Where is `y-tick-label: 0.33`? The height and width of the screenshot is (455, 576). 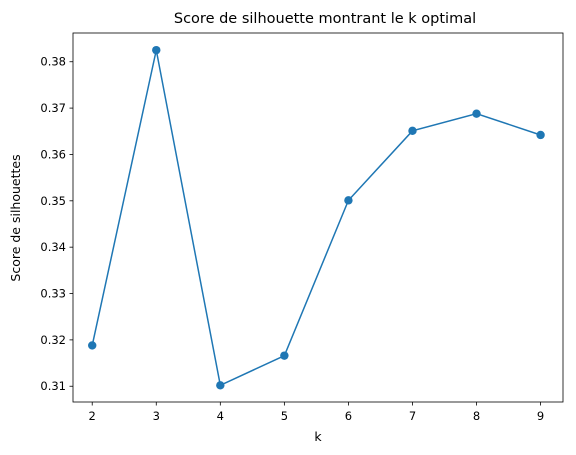 y-tick-label: 0.33 is located at coordinates (53, 294).